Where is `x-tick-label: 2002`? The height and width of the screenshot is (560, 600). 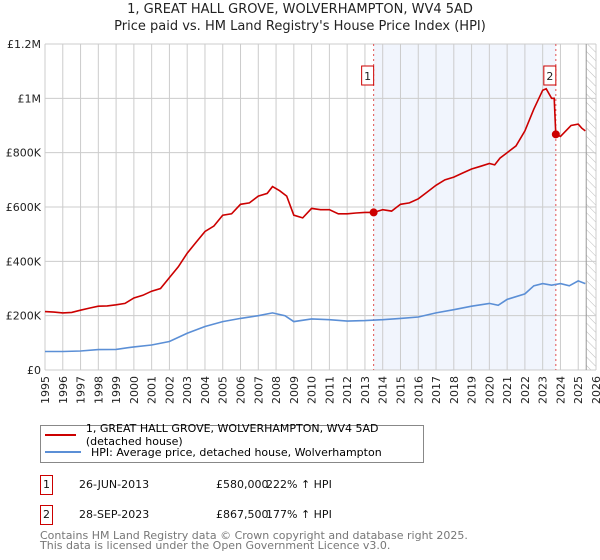 x-tick-label: 2002 is located at coordinates (169, 390).